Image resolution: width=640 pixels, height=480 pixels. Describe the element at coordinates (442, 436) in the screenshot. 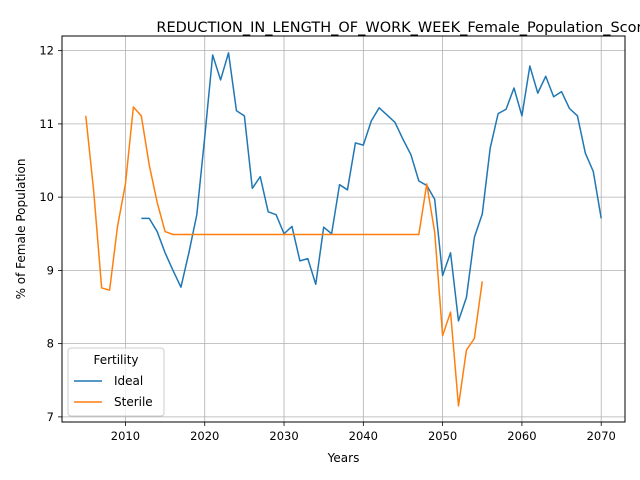

I see `x-tick-label: 2050` at that location.